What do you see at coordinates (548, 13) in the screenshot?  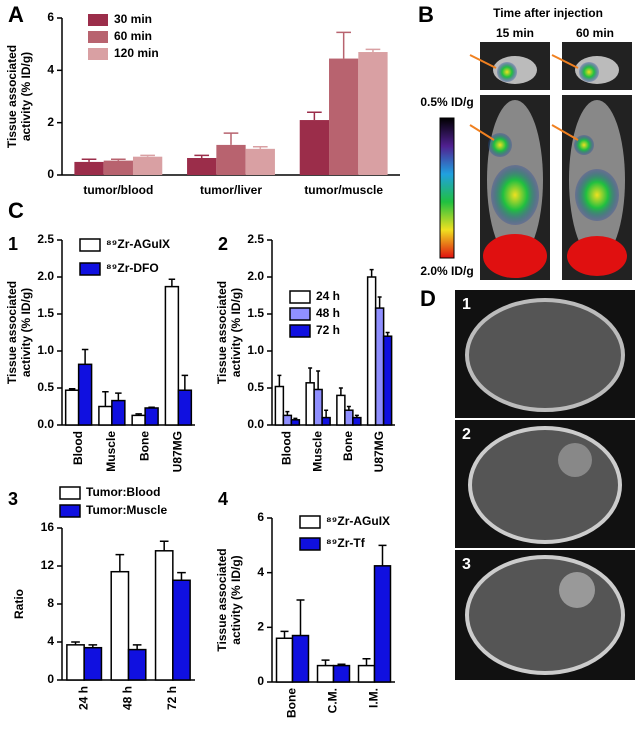 I see `image-title: Time after injection` at bounding box center [548, 13].